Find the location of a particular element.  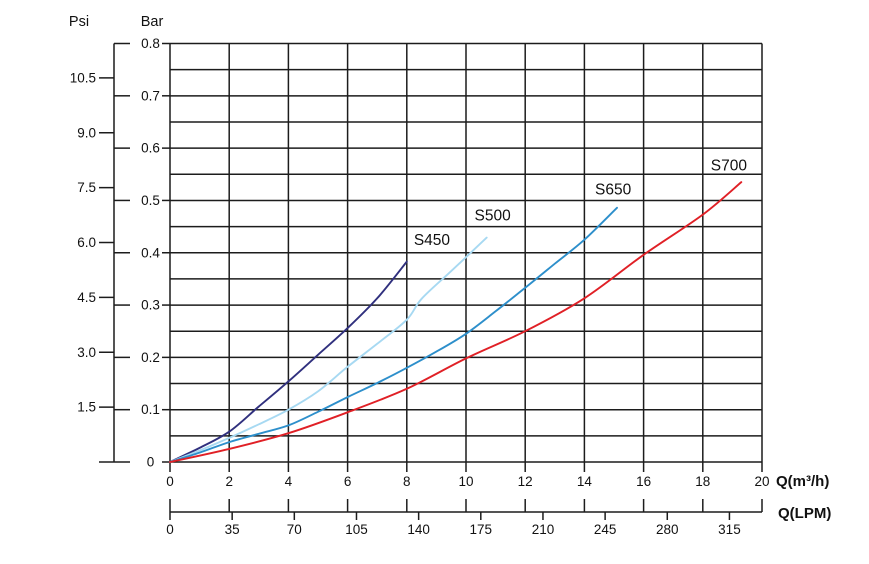

lpm-tick-label: 175 is located at coordinates (481, 529).